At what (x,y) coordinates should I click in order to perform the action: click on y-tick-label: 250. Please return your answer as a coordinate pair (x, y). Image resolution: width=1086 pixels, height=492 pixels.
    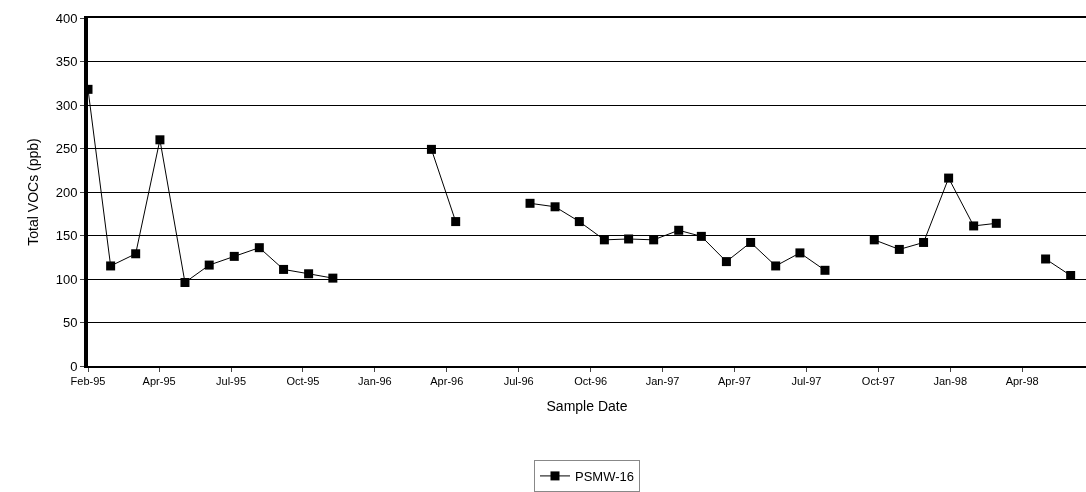
    Looking at the image, I should click on (66, 149).